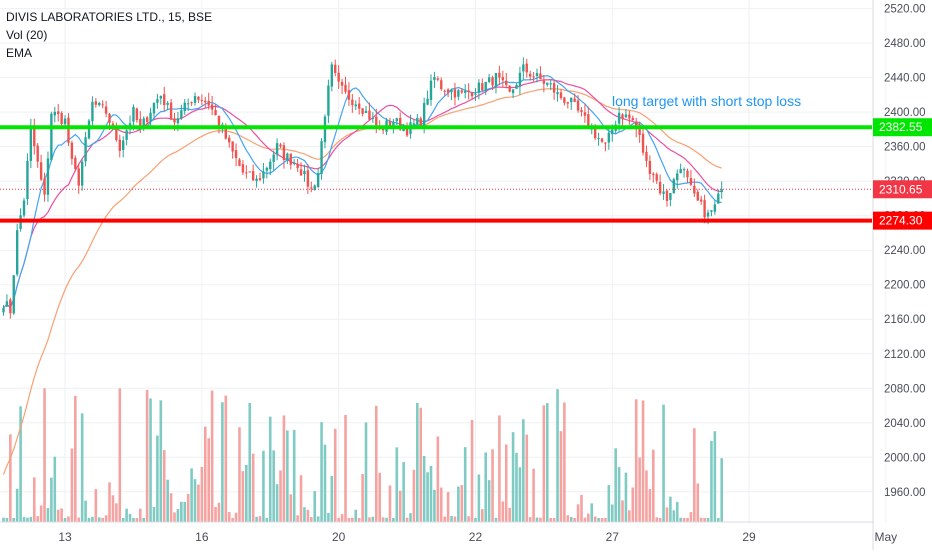 This screenshot has width=932, height=555. What do you see at coordinates (901, 127) in the screenshot?
I see `green-level-tag-label: 2382.55` at bounding box center [901, 127].